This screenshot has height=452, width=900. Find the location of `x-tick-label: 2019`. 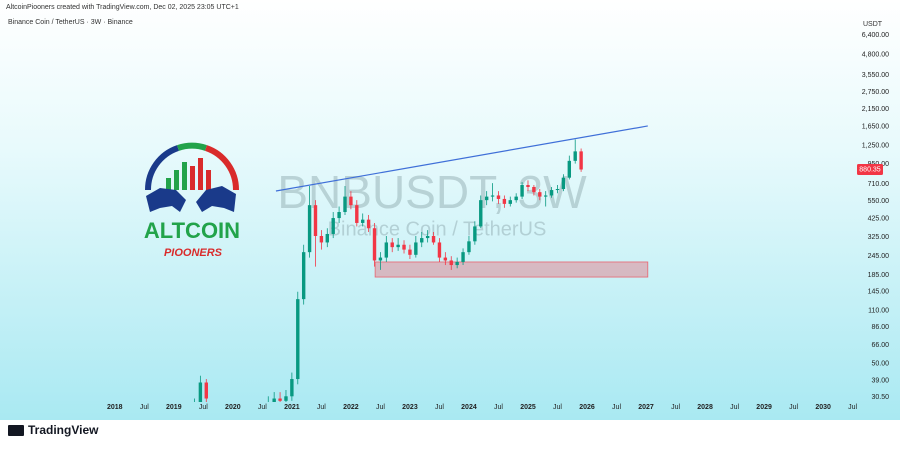

x-tick-label: 2019 is located at coordinates (174, 407).